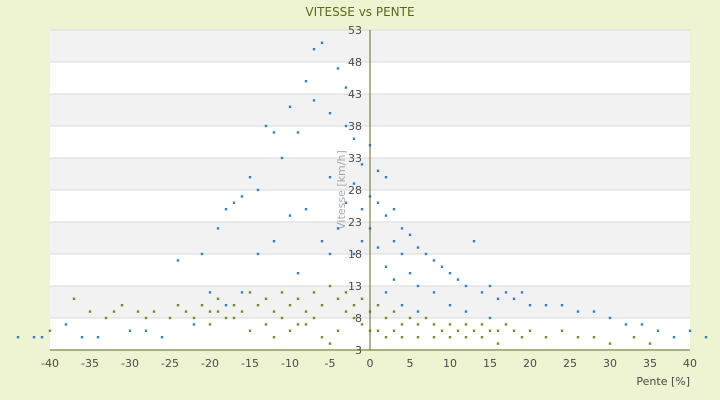 This screenshot has height=400, width=720. What do you see at coordinates (50, 363) in the screenshot?
I see `x-tick-label: -40` at bounding box center [50, 363].